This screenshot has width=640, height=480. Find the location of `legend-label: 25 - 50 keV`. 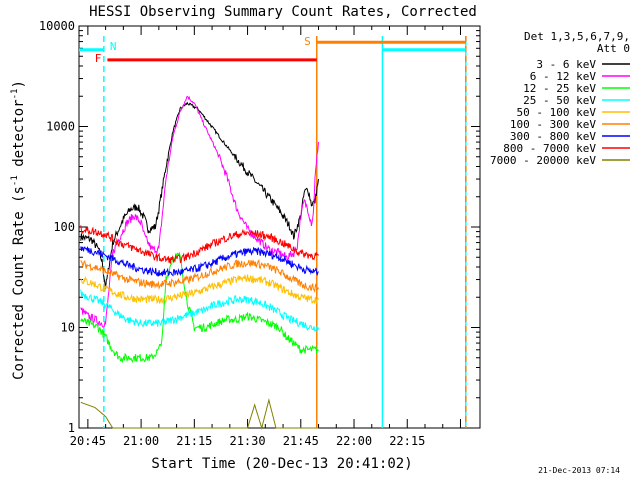

legend-label: 25 - 50 keV is located at coordinates (559, 100).